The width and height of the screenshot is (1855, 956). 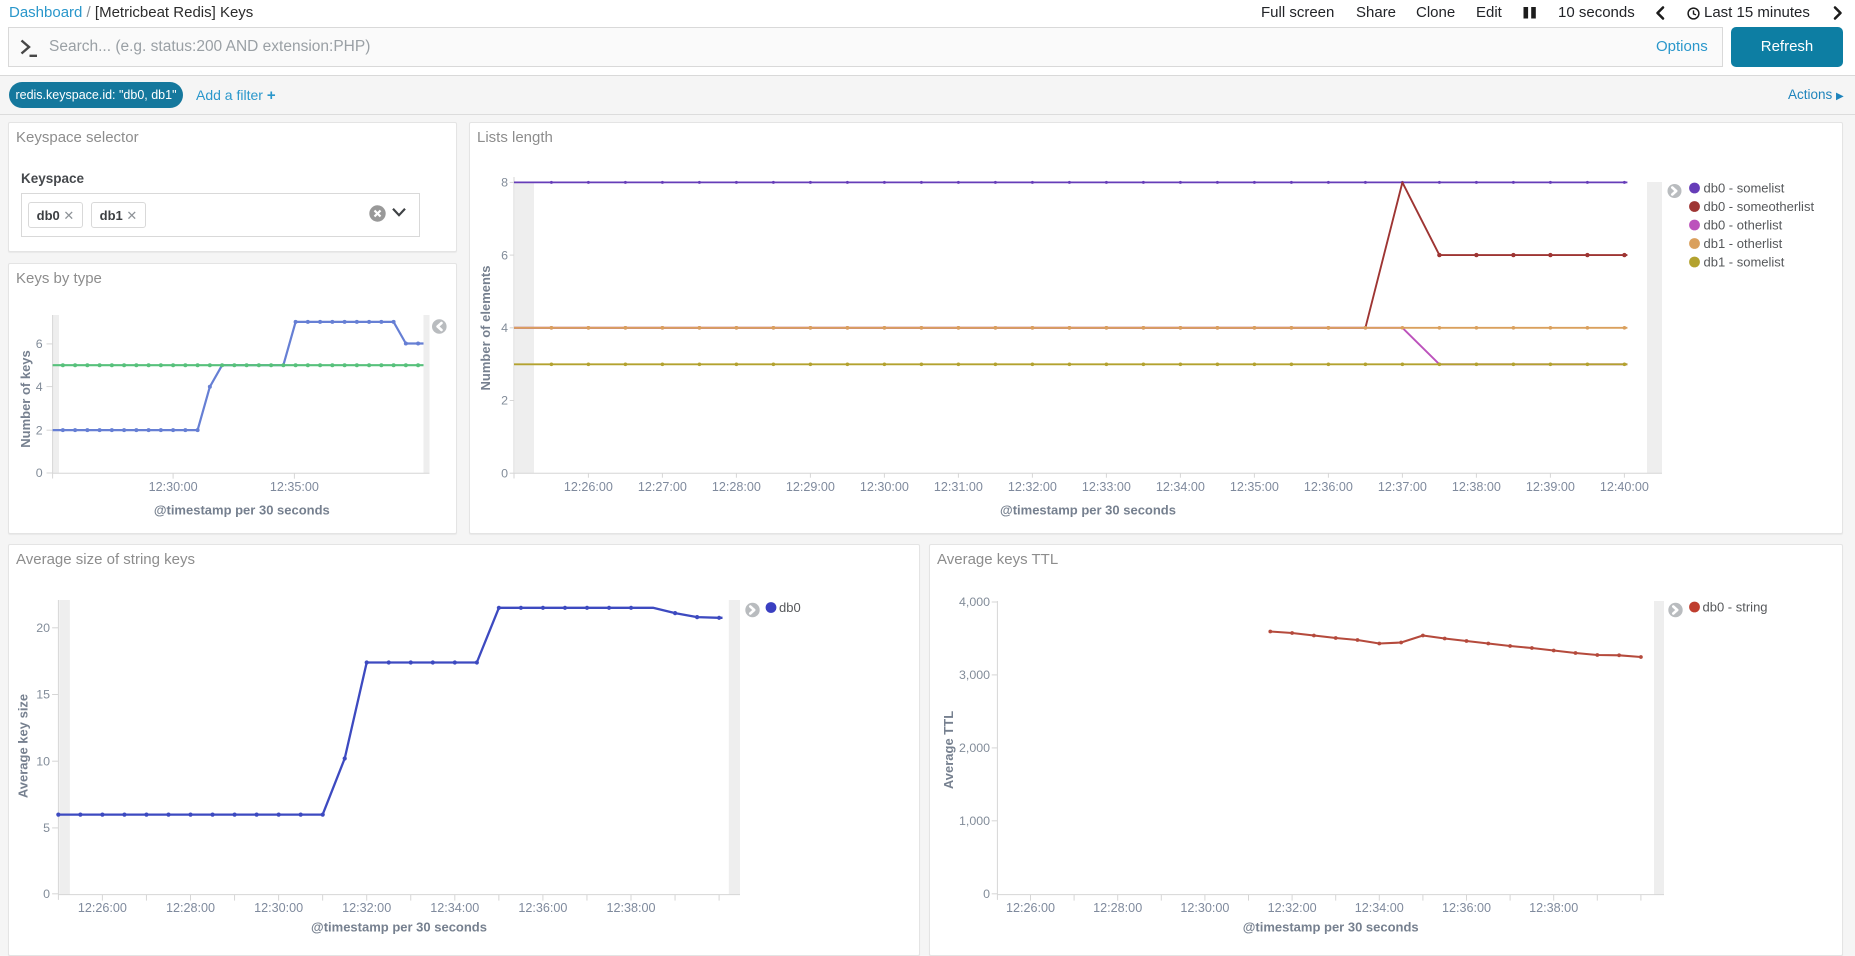 I want to click on svg-text: 12:31:00, so click(x=958, y=487).